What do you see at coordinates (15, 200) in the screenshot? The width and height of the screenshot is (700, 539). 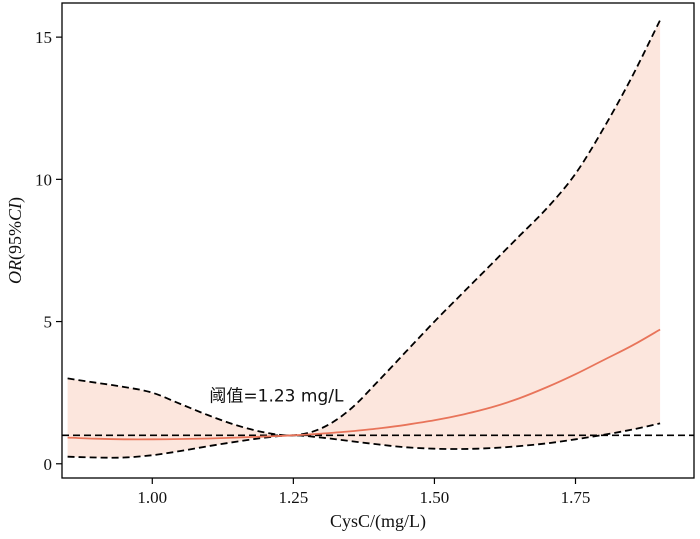 I see `y-axis-label-close: )` at bounding box center [15, 200].